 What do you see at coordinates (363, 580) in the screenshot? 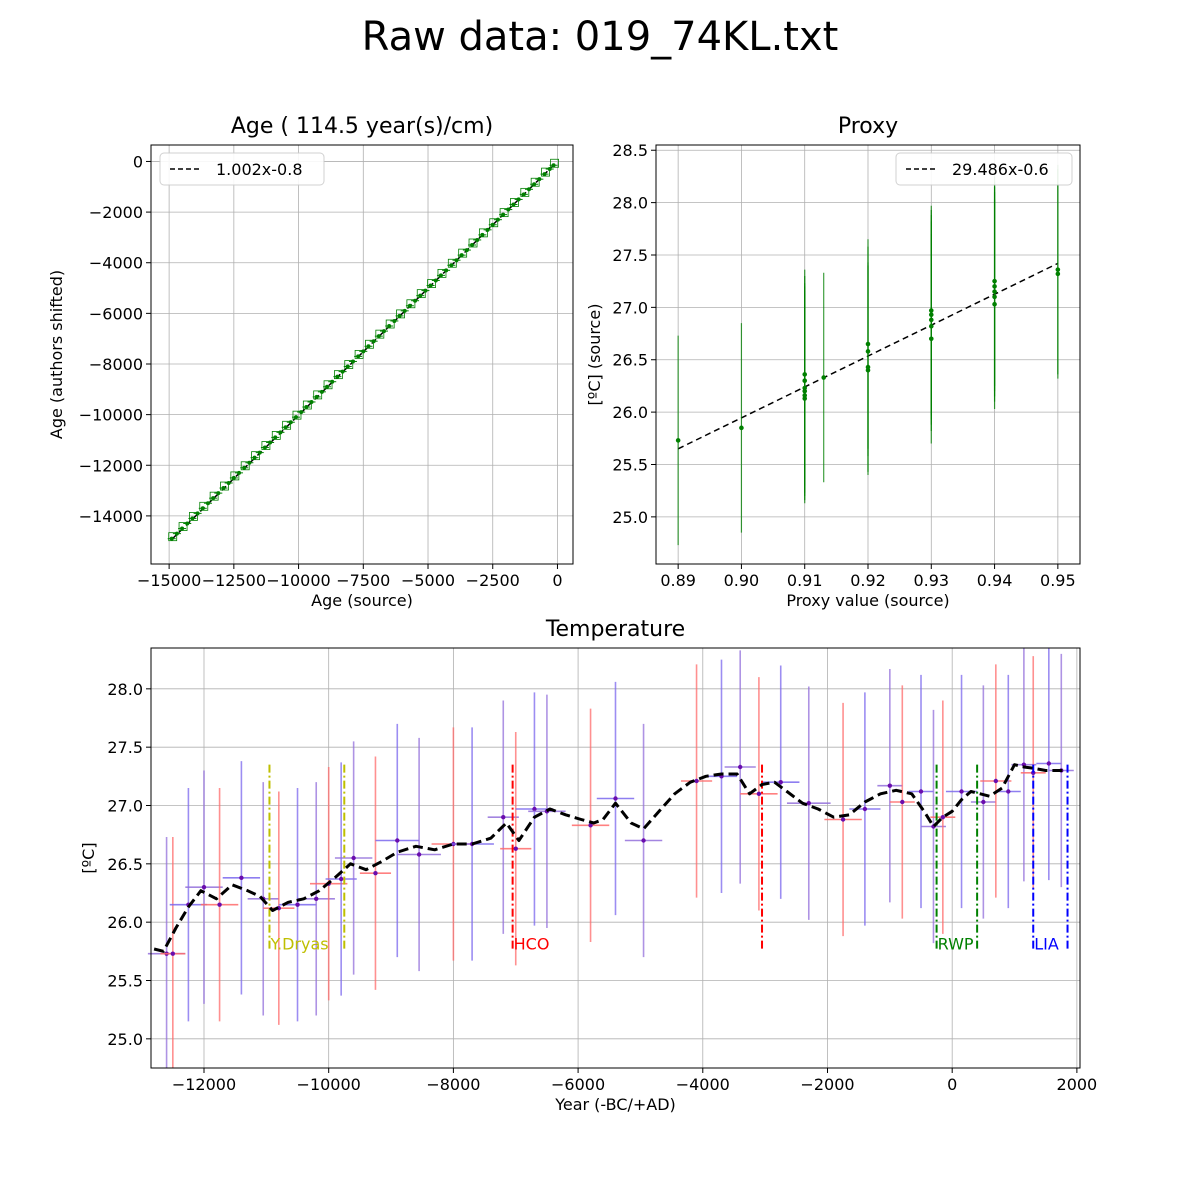
I see `x-tick-label: −7500` at bounding box center [363, 580].